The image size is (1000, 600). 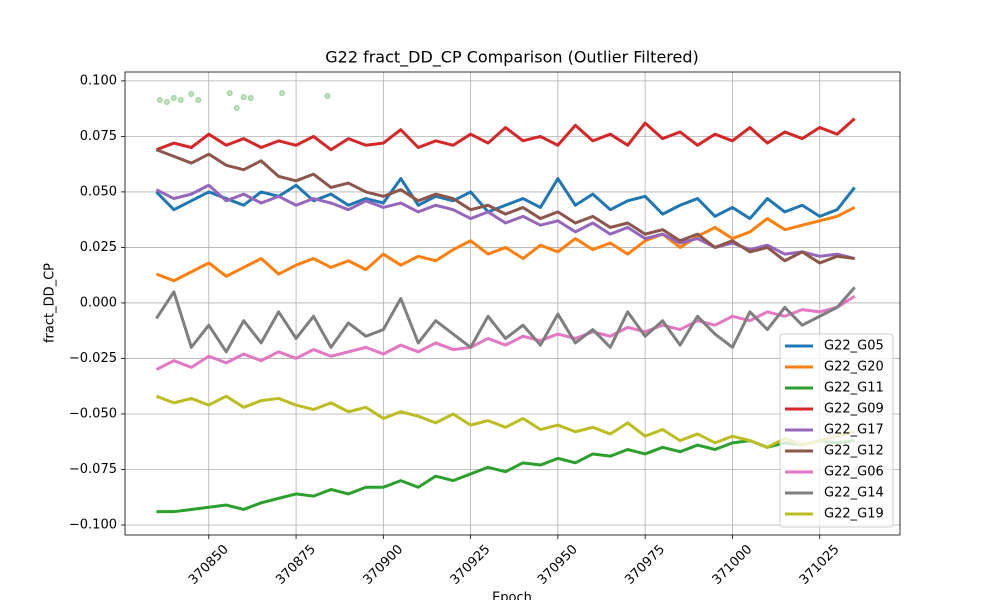 What do you see at coordinates (98, 136) in the screenshot?
I see `y-tick-label: 0.075` at bounding box center [98, 136].